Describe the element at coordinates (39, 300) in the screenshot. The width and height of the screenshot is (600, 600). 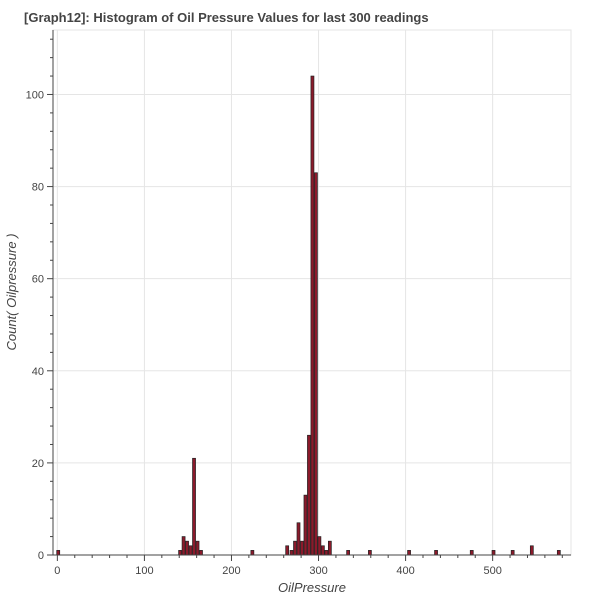
I see `y-axis-ticks: 0 20 40 60 80 100` at that location.